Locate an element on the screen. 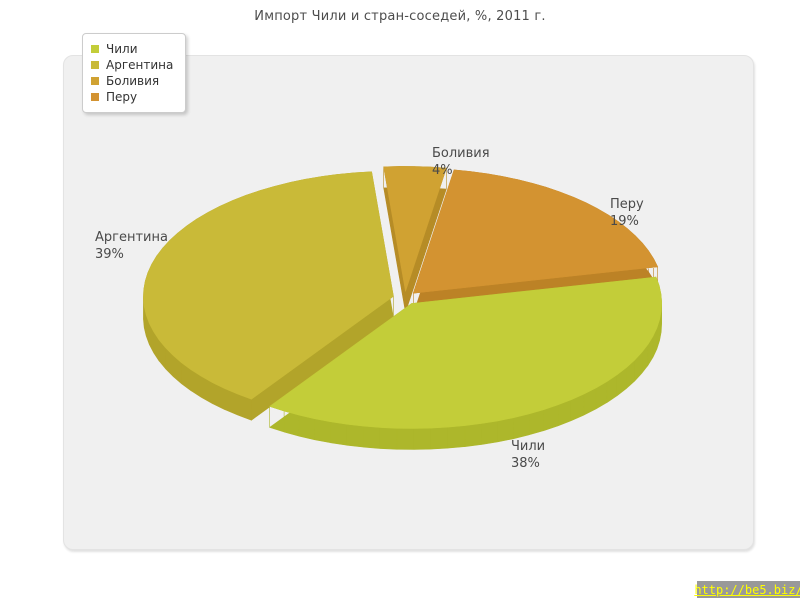 This screenshot has height=600, width=800. legend-item-peru: Перу is located at coordinates (132, 97).